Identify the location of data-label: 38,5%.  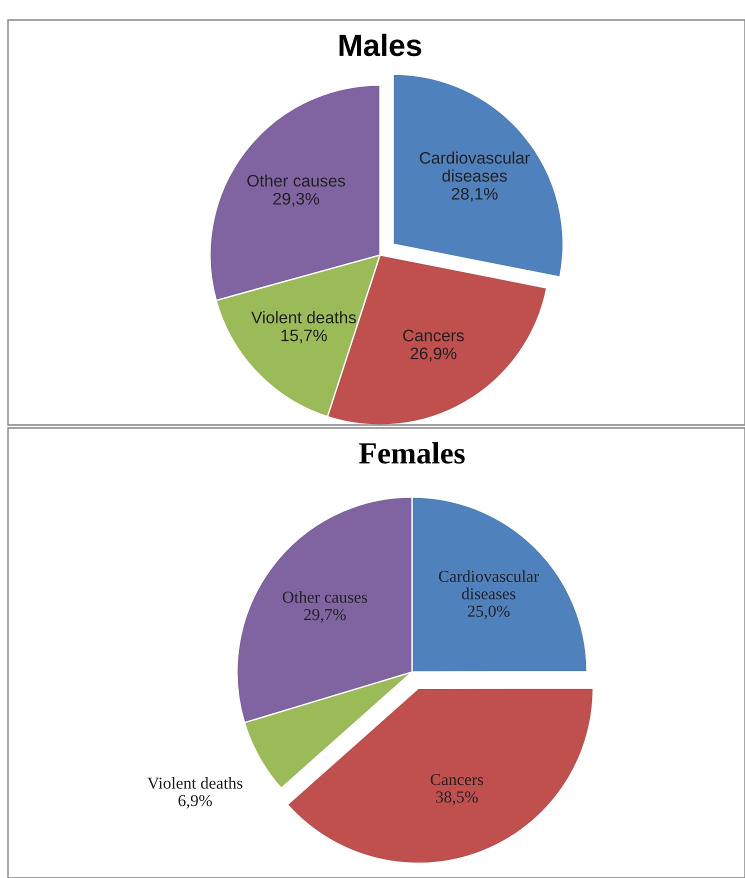
(457, 798).